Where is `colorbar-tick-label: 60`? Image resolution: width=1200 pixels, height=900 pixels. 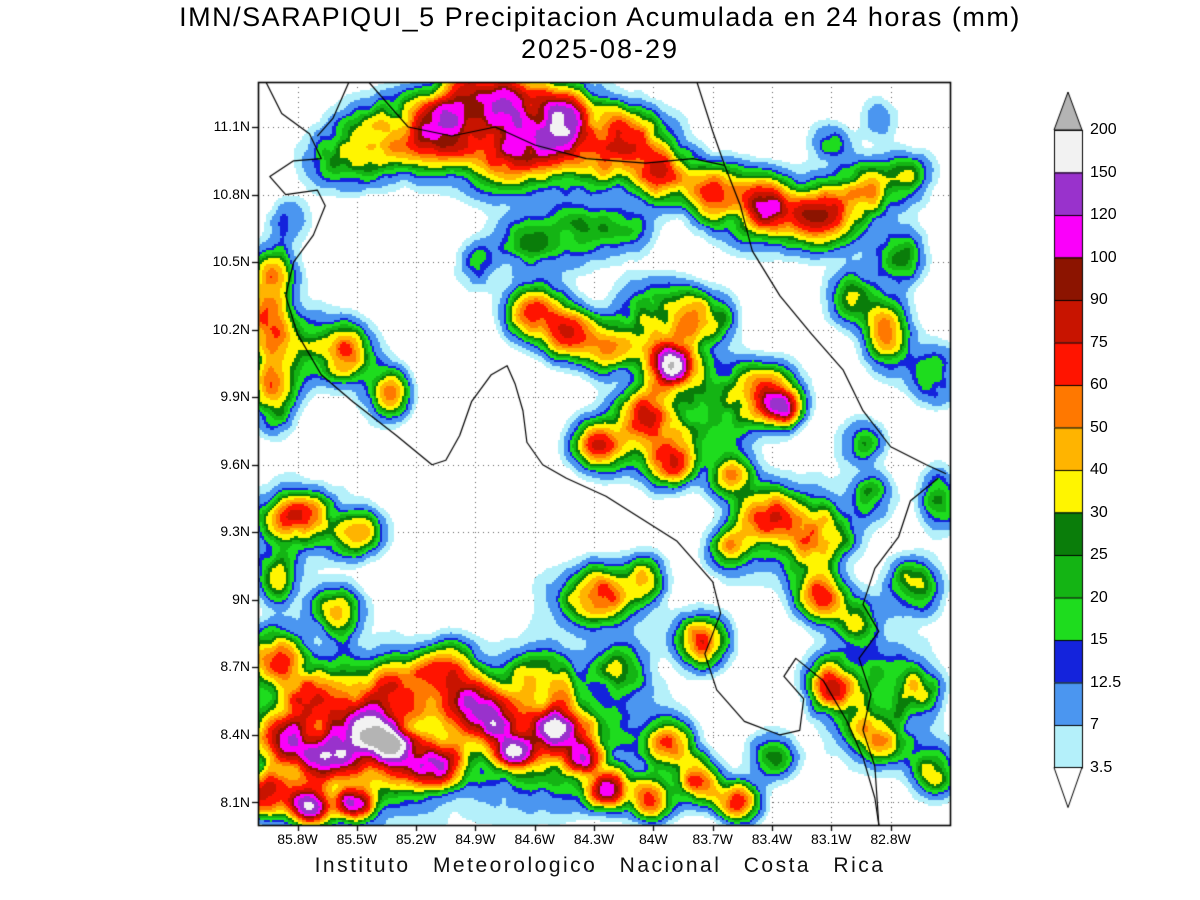
colorbar-tick-label: 60 is located at coordinates (1099, 384).